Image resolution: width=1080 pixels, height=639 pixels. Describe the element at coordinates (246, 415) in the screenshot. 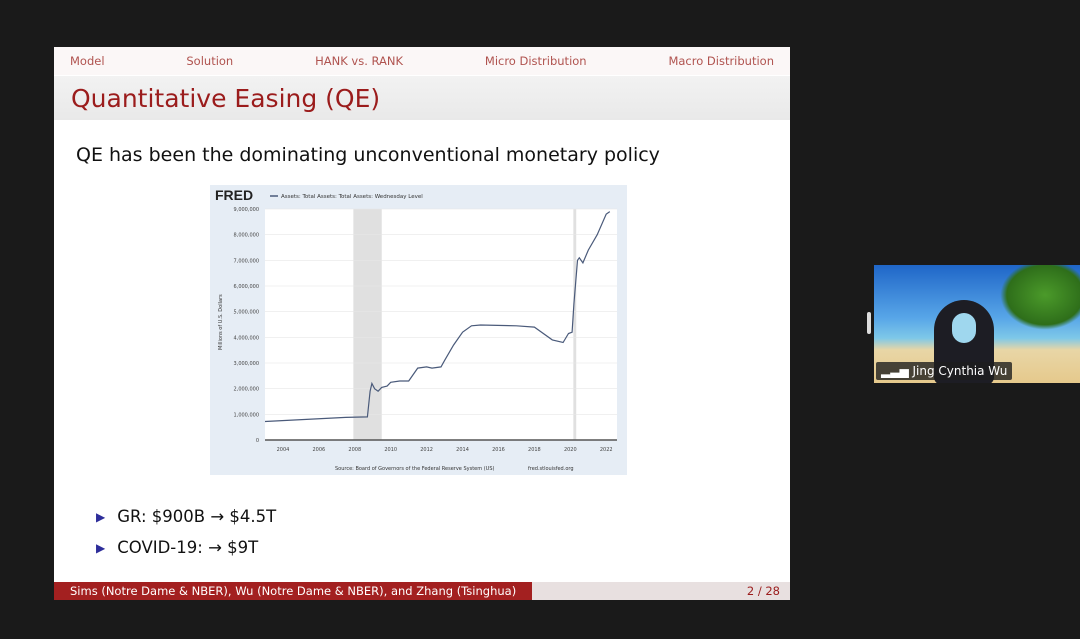

I see `y-tick-label: 1,000,000` at that location.